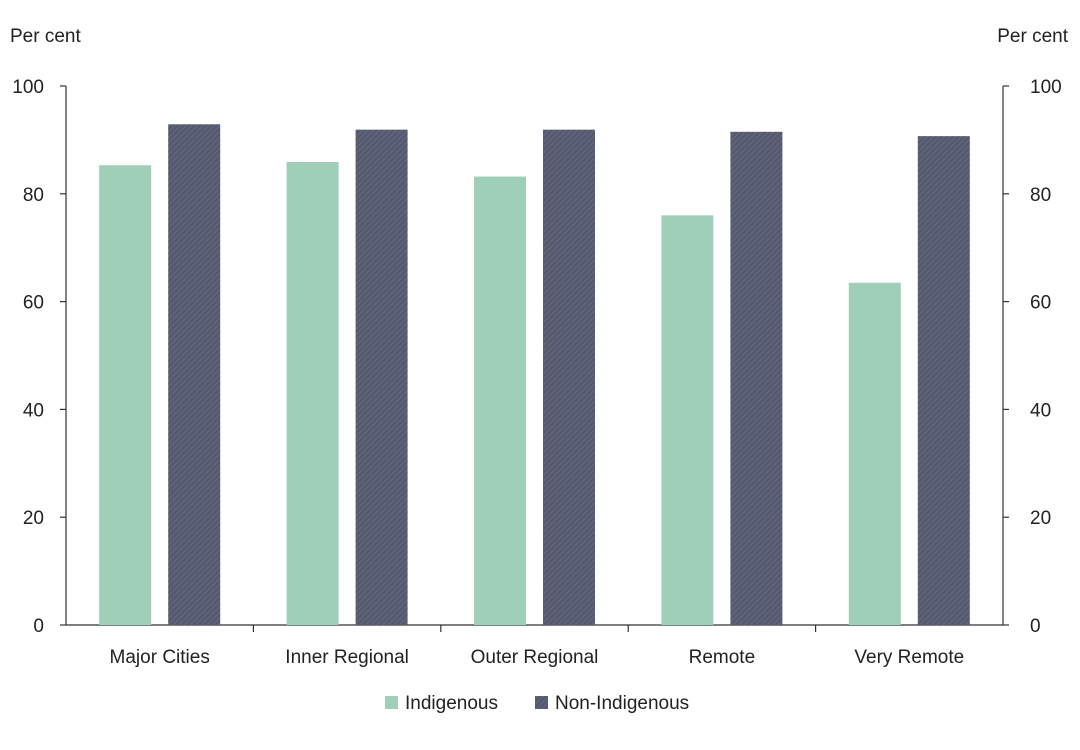 The height and width of the screenshot is (750, 1080). What do you see at coordinates (1035, 626) in the screenshot?
I see `y-tick-label-right: 0` at bounding box center [1035, 626].